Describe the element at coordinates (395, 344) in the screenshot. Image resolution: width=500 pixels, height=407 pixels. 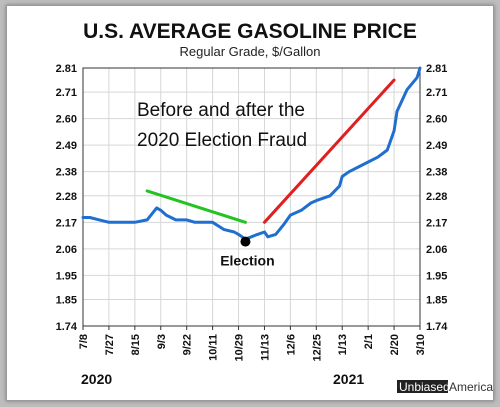
I see `x-tick-label: 2/20` at that location.